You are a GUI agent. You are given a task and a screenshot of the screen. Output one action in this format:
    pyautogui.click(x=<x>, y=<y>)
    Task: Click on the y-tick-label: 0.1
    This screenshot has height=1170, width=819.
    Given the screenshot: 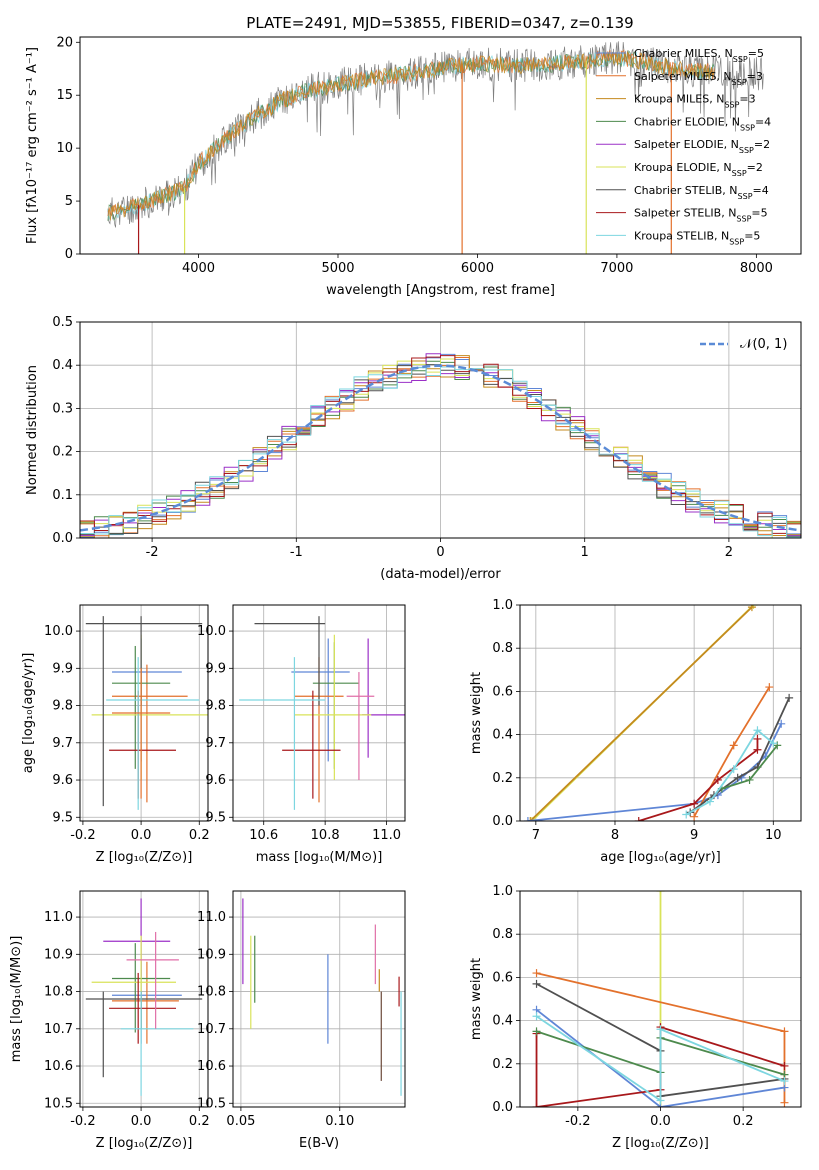 What is the action you would take?
    pyautogui.click(x=62, y=495)
    